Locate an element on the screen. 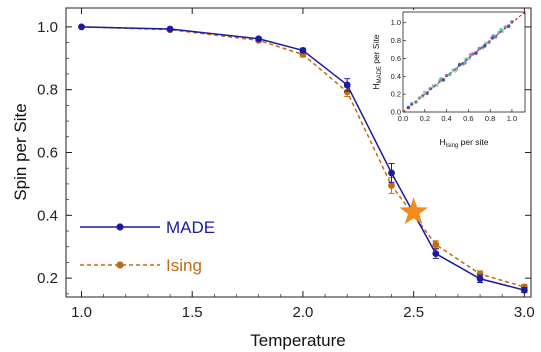  inset-x-tick-label: 0.6 is located at coordinates (468, 118).